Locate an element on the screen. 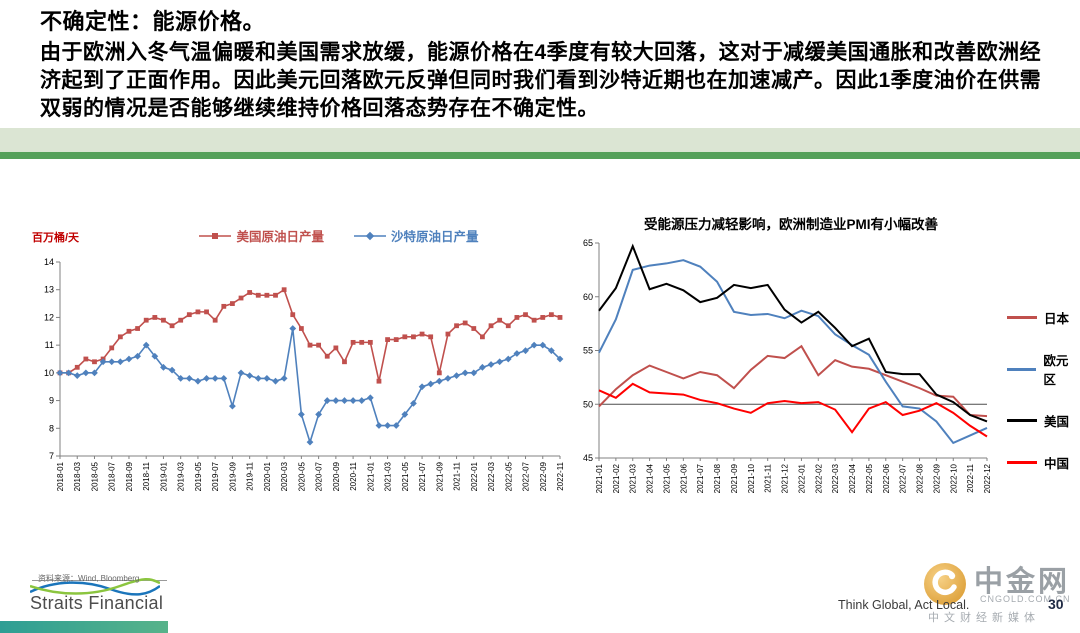 This screenshot has width=1080, height=633. legend-label: 欧元区 is located at coordinates (1056, 370).